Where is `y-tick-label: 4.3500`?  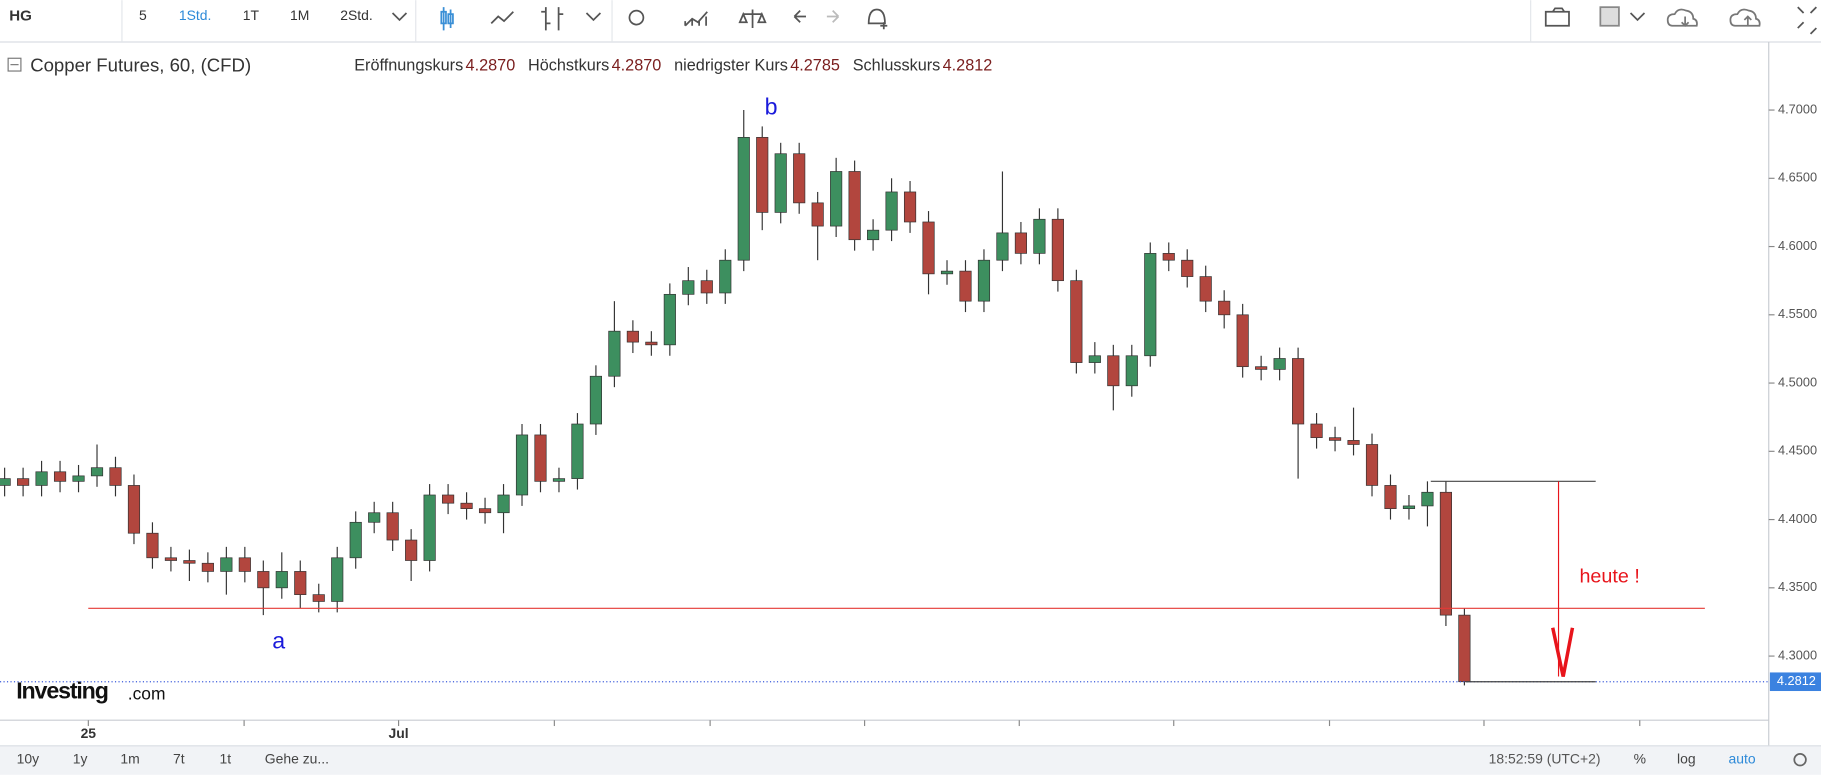
y-tick-label: 4.3500 is located at coordinates (1797, 586).